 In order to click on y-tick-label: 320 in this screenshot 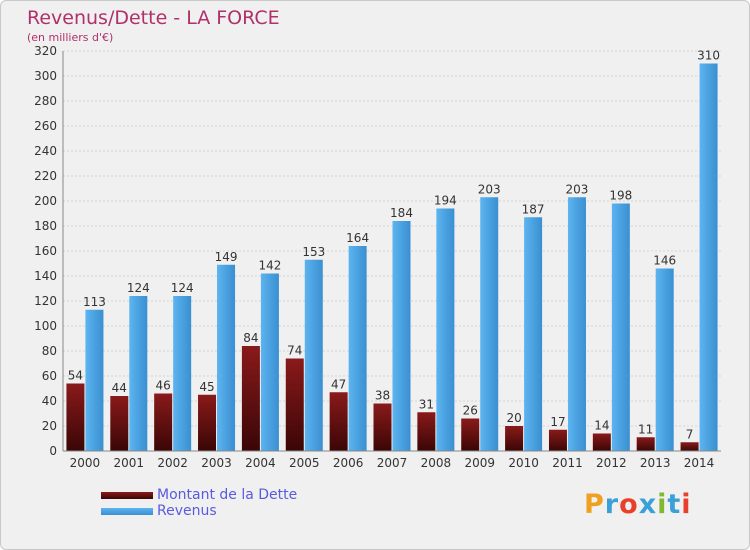, I will do `click(45, 51)`.